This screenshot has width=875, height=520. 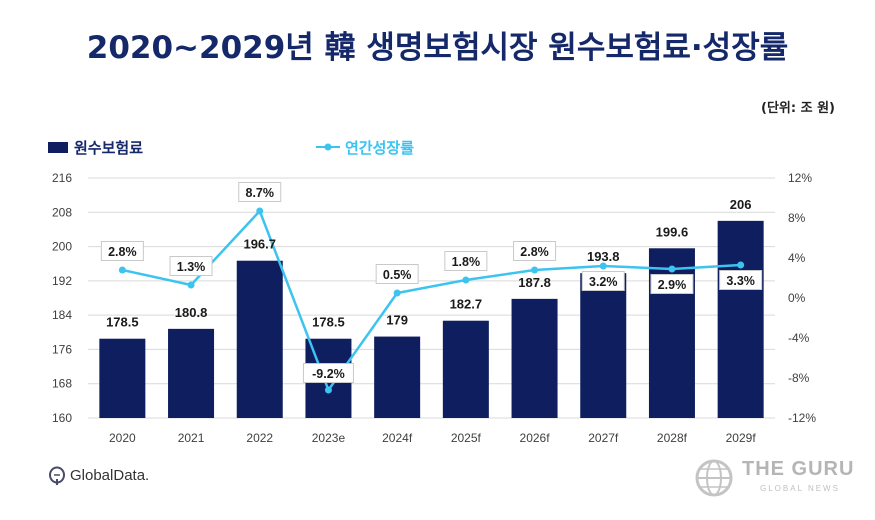 I want to click on globaldata-icon, so click(x=57, y=475).